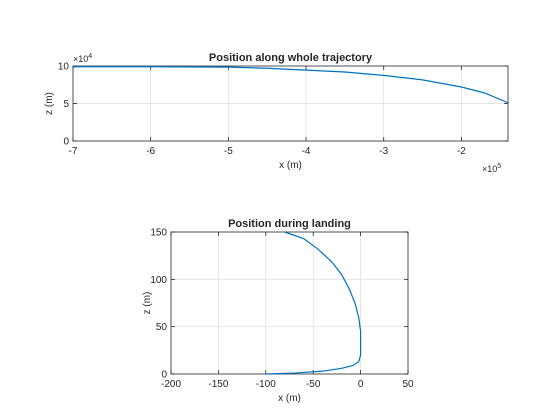 The width and height of the screenshot is (560, 420). What do you see at coordinates (383, 151) in the screenshot?
I see `x-tick-label: -3` at bounding box center [383, 151].